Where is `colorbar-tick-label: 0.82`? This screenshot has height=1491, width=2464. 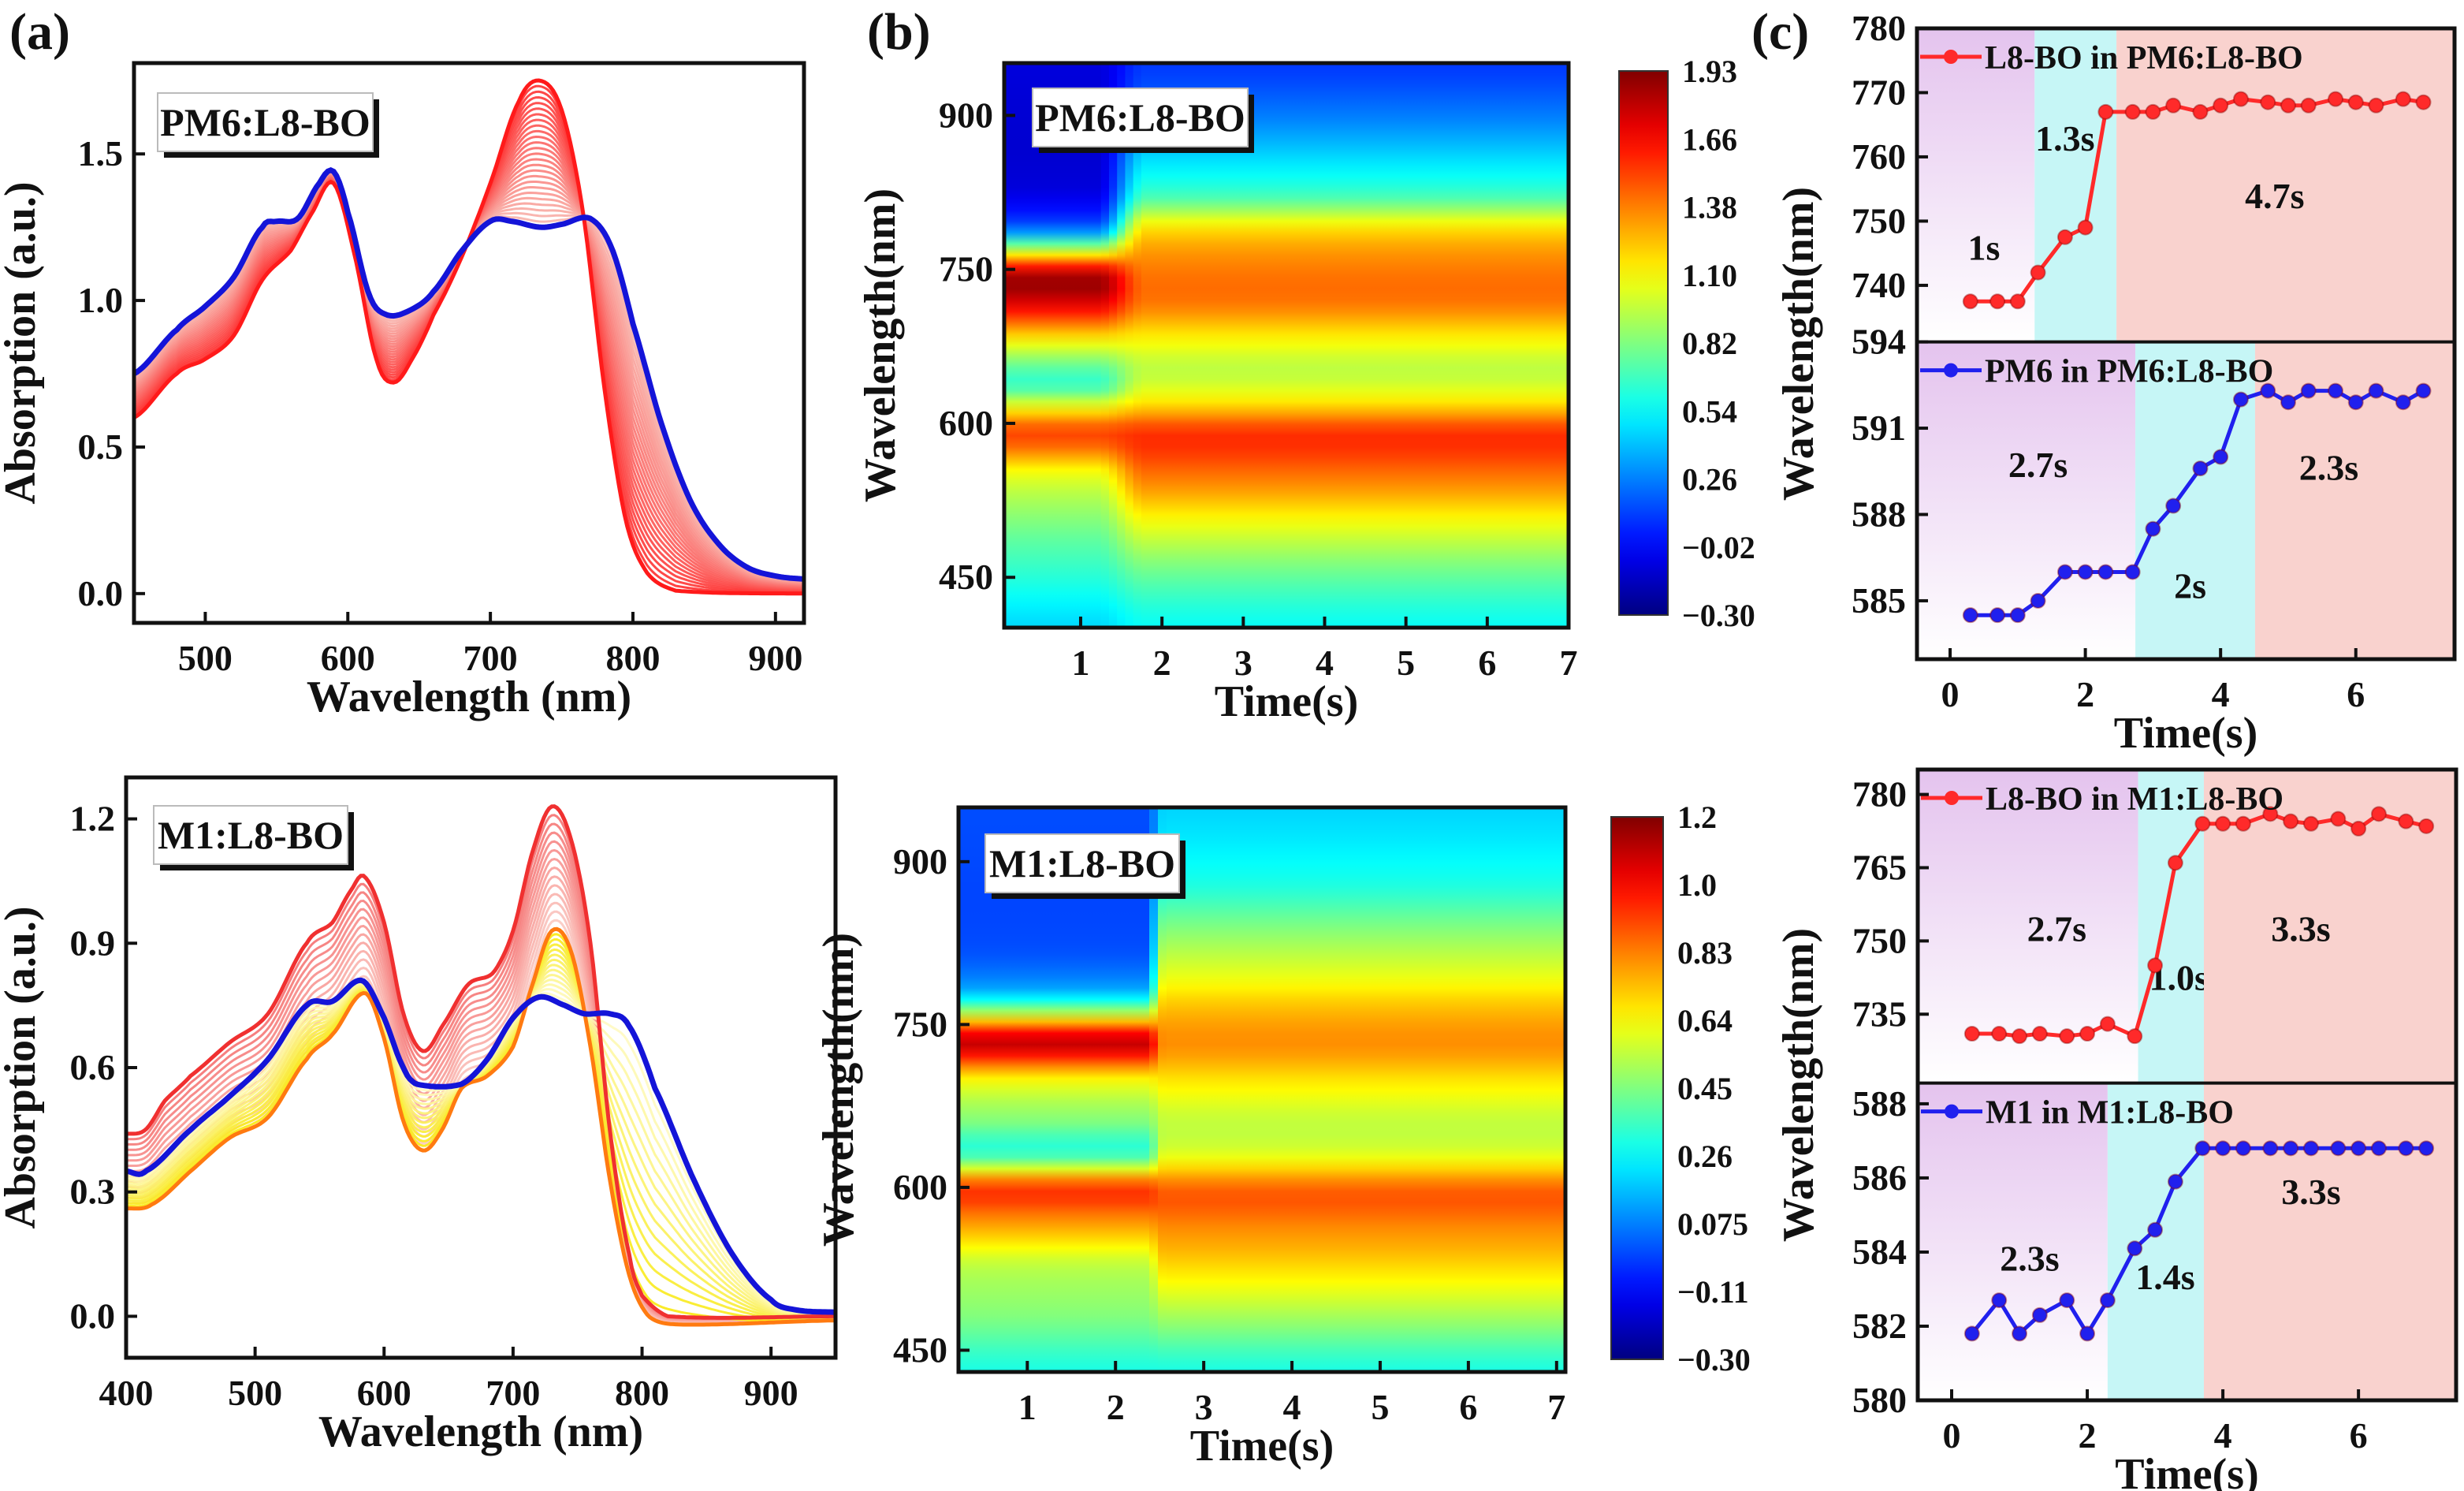 colorbar-tick-label: 0.82 is located at coordinates (1710, 343).